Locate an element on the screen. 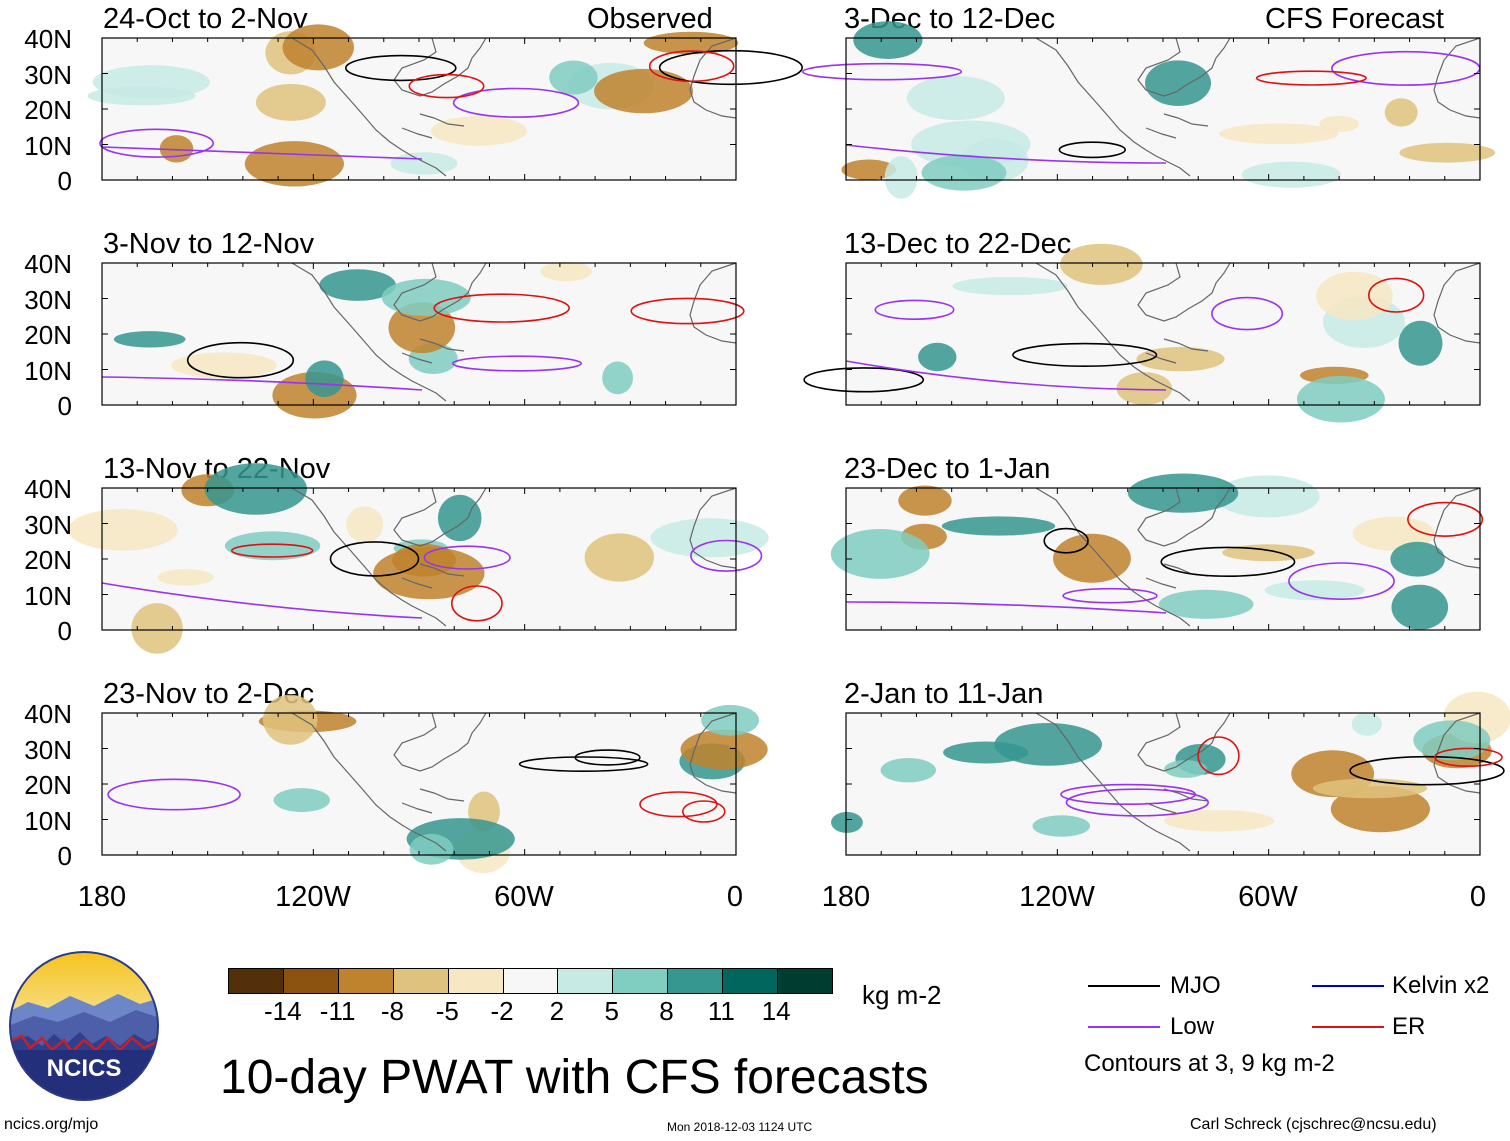 The width and height of the screenshot is (1510, 1141). colorbar-unit: kg m-2 is located at coordinates (902, 995).